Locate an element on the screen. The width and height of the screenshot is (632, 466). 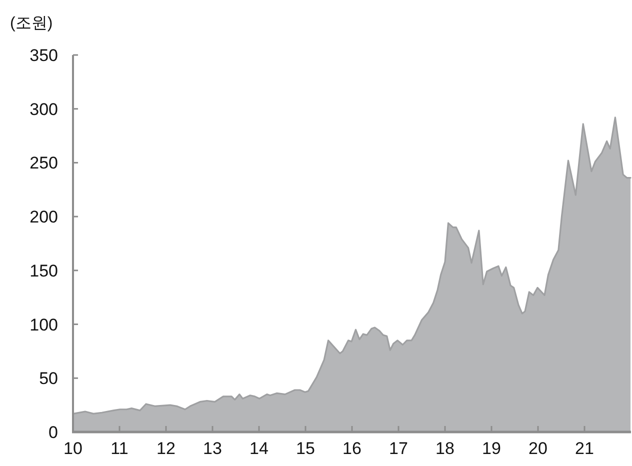
x-tick-label: 11 is located at coordinates (119, 448).